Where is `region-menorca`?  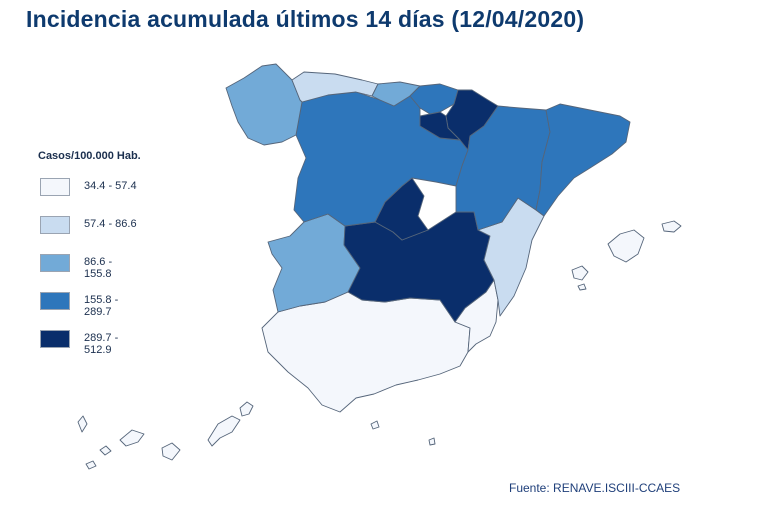
region-menorca is located at coordinates (671, 226).